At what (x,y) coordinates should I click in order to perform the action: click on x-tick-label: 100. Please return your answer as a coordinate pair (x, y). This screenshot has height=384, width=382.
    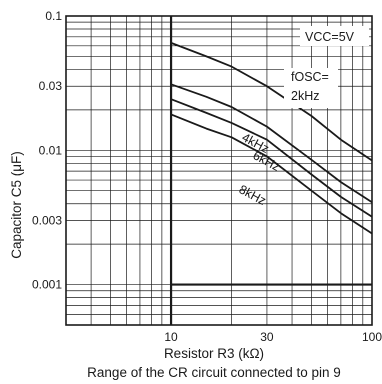
    Looking at the image, I should click on (372, 337).